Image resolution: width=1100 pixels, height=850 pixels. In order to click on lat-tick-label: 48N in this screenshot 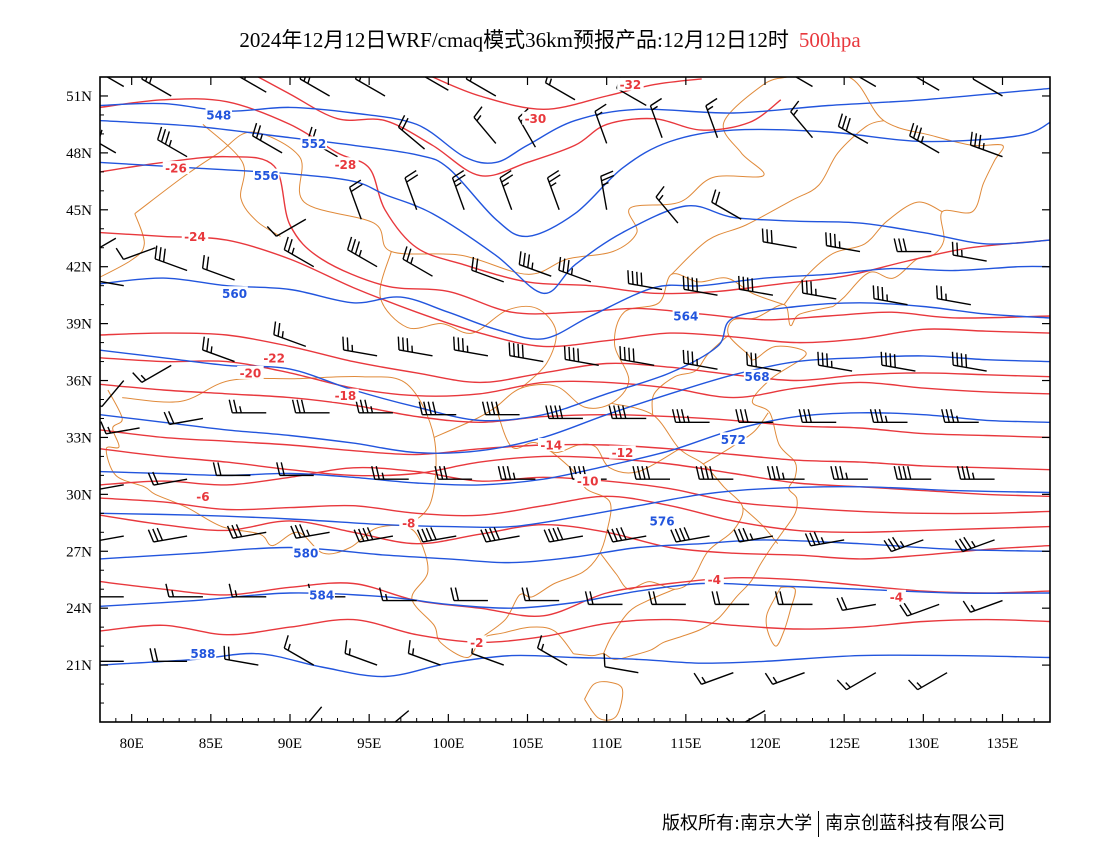, I will do `click(79, 154)`.